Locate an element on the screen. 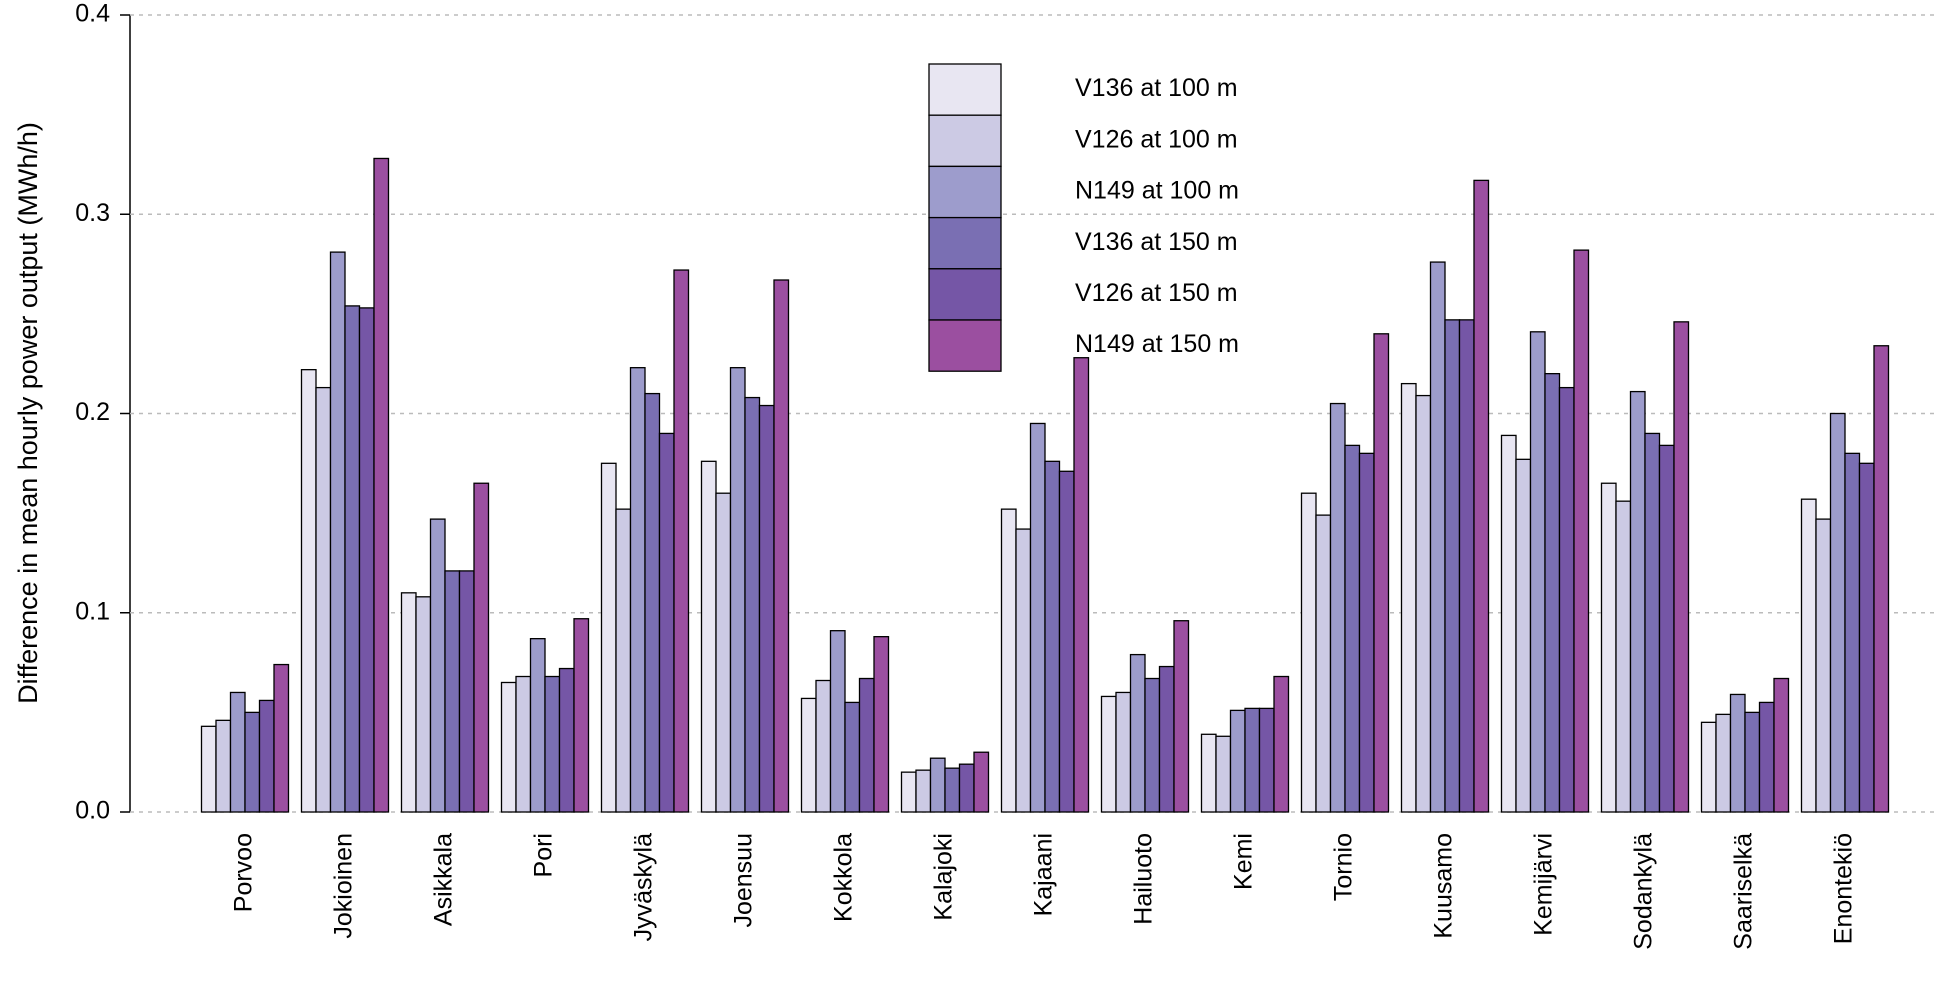  y-tick-label: 0.2 is located at coordinates (92, 412).